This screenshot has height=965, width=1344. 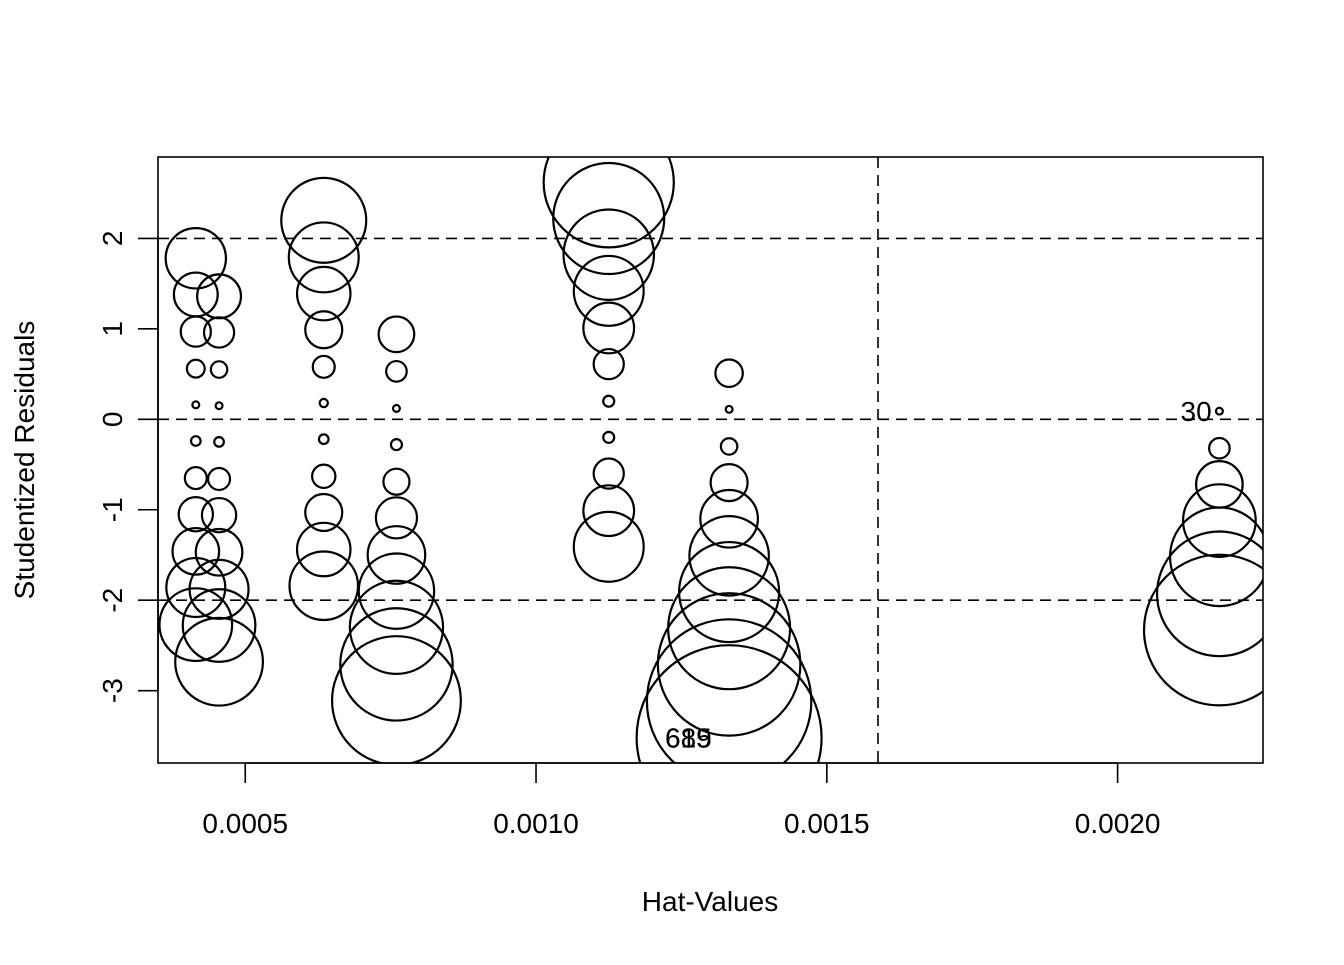 I want to click on point-id-label: 689, so click(x=688, y=737).